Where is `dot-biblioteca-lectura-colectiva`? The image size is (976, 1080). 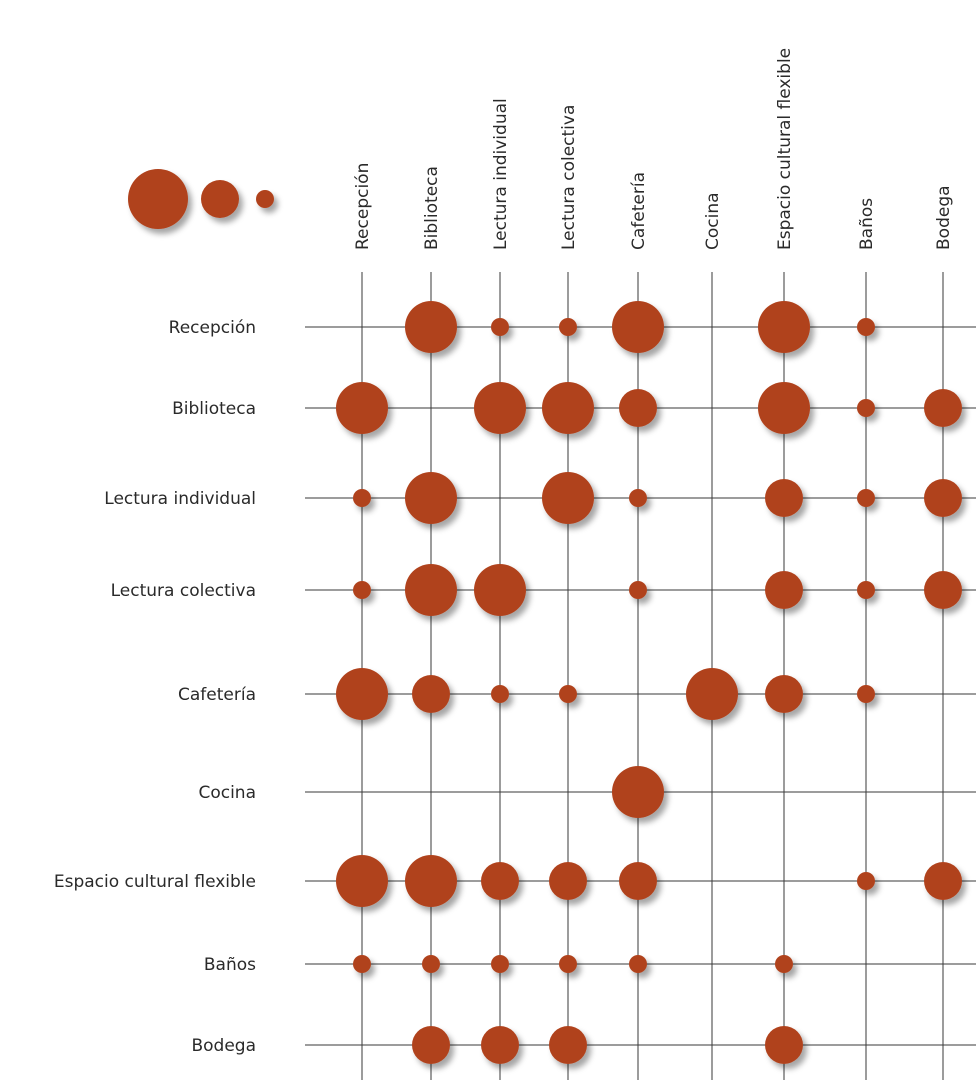 dot-biblioteca-lectura-colectiva is located at coordinates (568, 408).